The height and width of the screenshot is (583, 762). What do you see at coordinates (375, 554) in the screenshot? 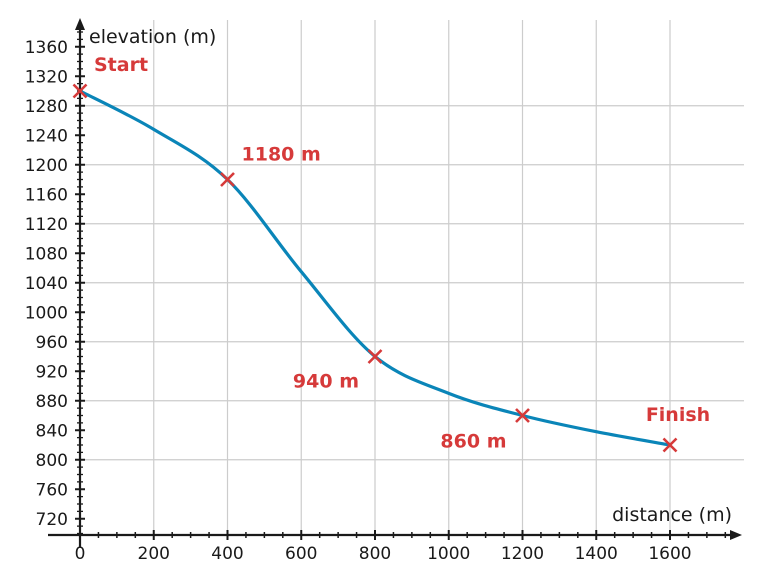
I see `x-tick-label: 800` at bounding box center [375, 554].